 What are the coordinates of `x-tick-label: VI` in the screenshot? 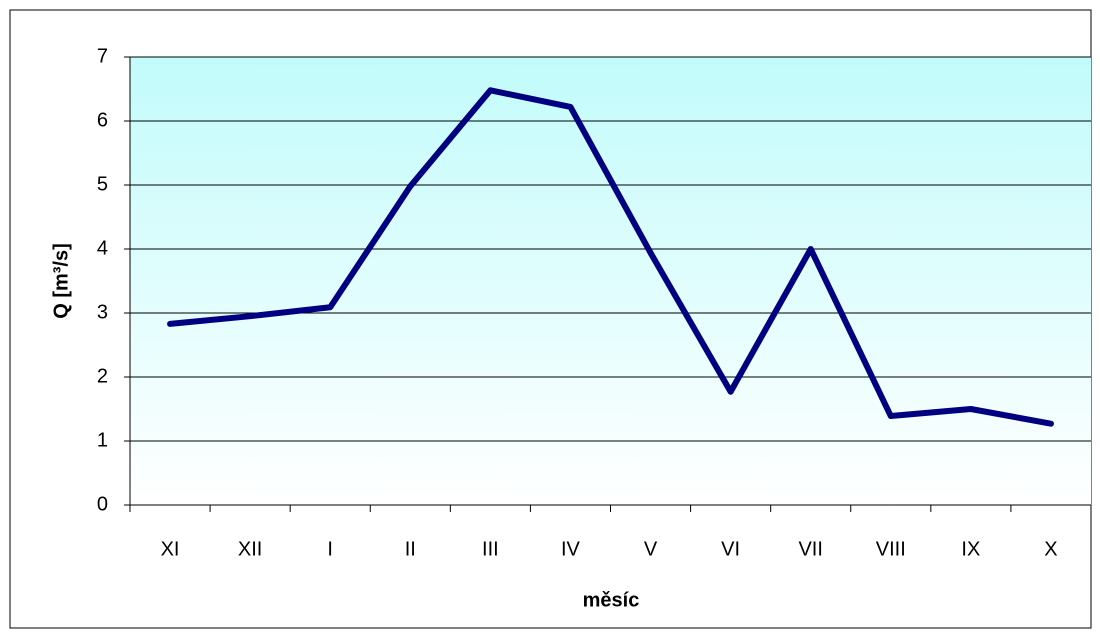 It's located at (730, 549).